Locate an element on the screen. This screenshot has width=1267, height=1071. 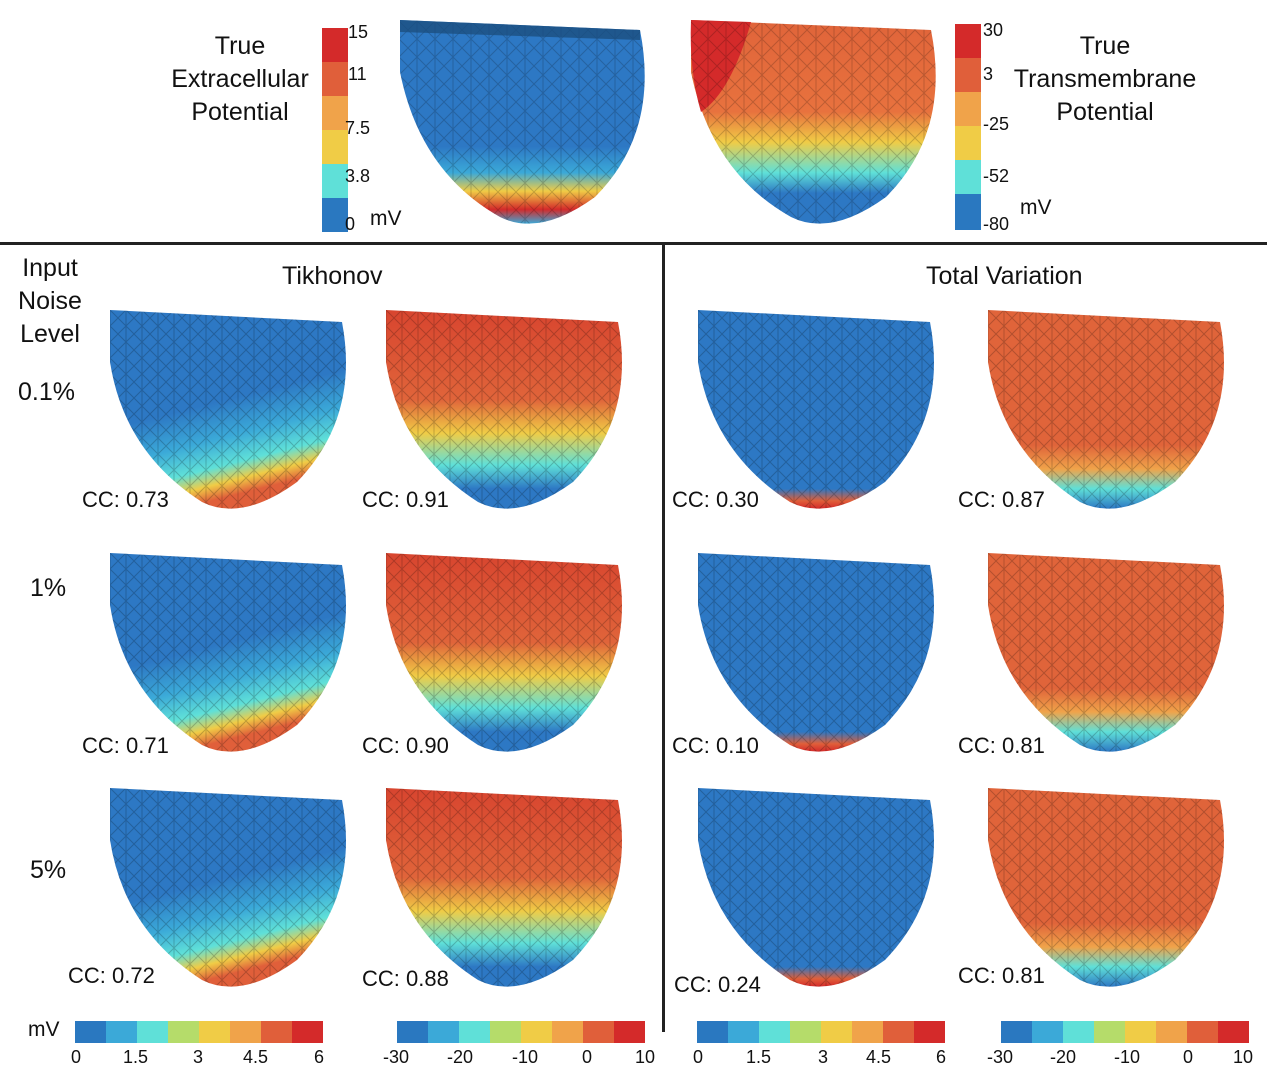
tick-label: -52 is located at coordinates (996, 176).